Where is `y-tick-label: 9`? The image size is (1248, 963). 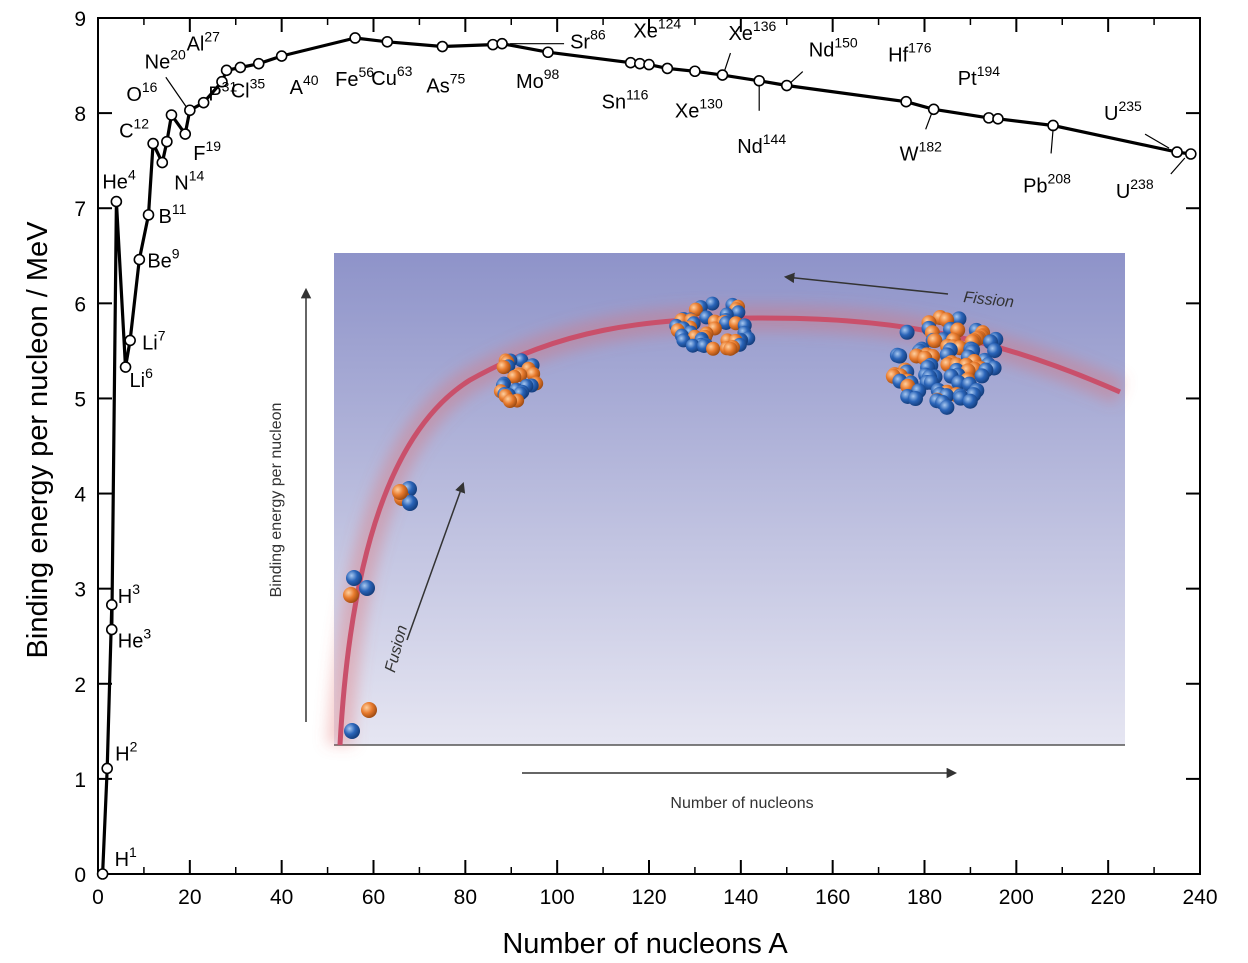
y-tick-label: 9 is located at coordinates (80, 19).